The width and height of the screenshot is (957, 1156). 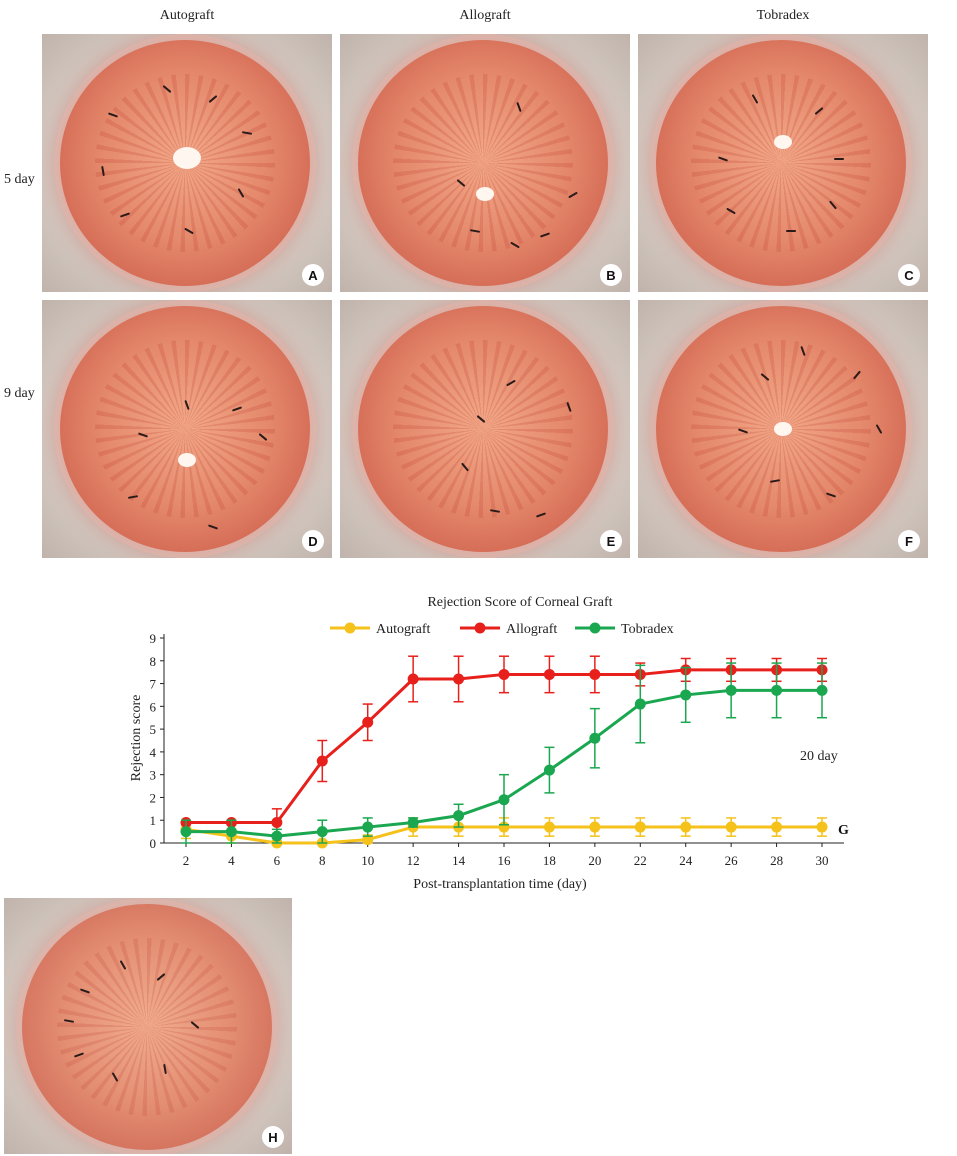 What do you see at coordinates (153, 638) in the screenshot?
I see `y-tick-label: 9` at bounding box center [153, 638].